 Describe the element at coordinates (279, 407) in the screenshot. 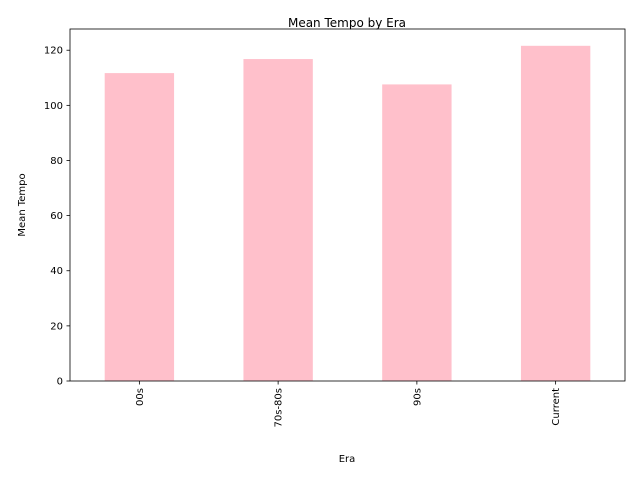

I see `x-tick-label: 70s-80s` at that location.